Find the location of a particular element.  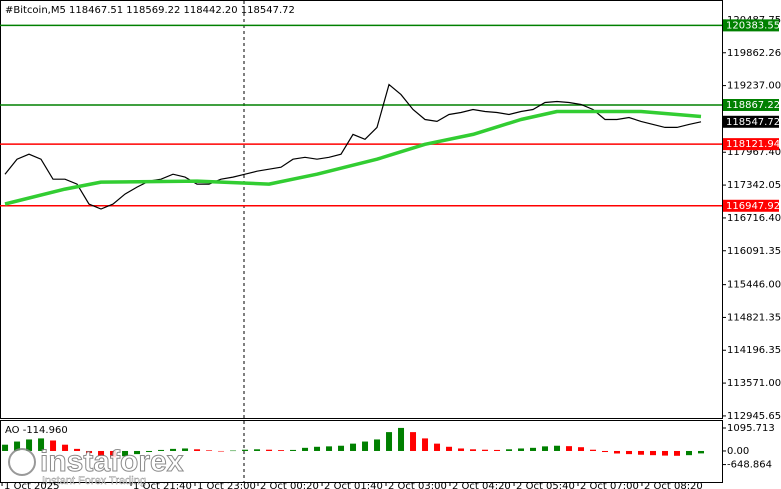

level-label: 118121.94 is located at coordinates (753, 144).